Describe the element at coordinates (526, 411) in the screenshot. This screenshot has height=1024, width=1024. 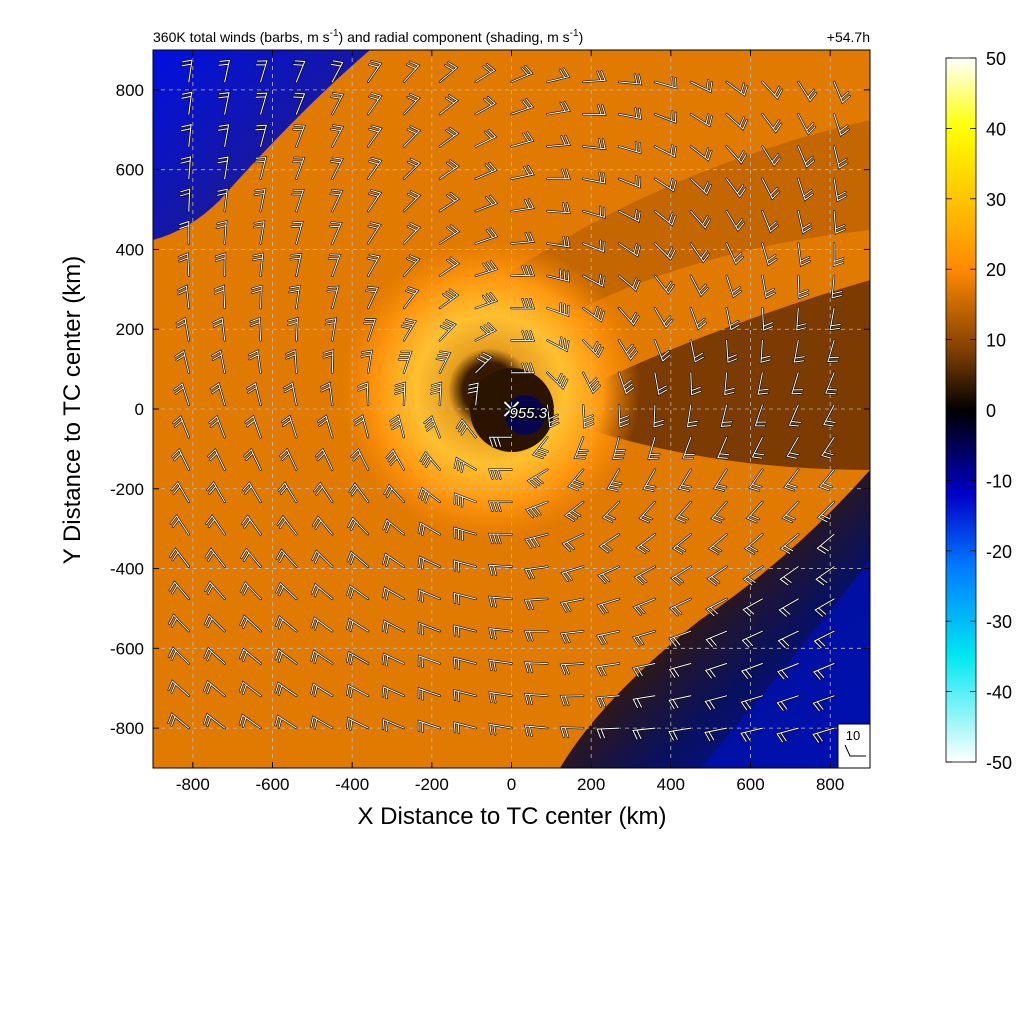
I see `tc-center-marker: 955.3` at that location.